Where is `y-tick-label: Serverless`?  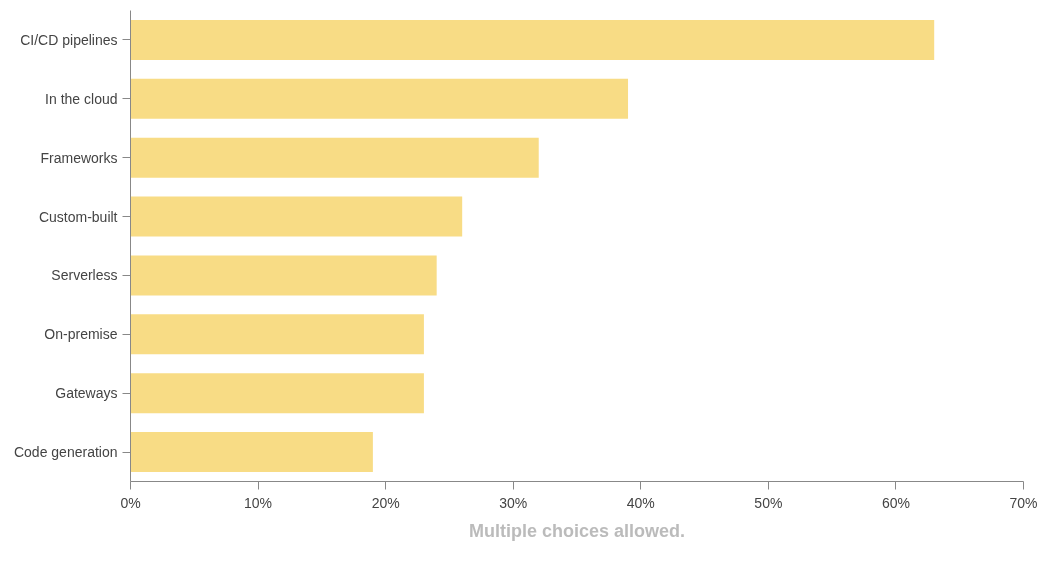 y-tick-label: Serverless is located at coordinates (84, 275).